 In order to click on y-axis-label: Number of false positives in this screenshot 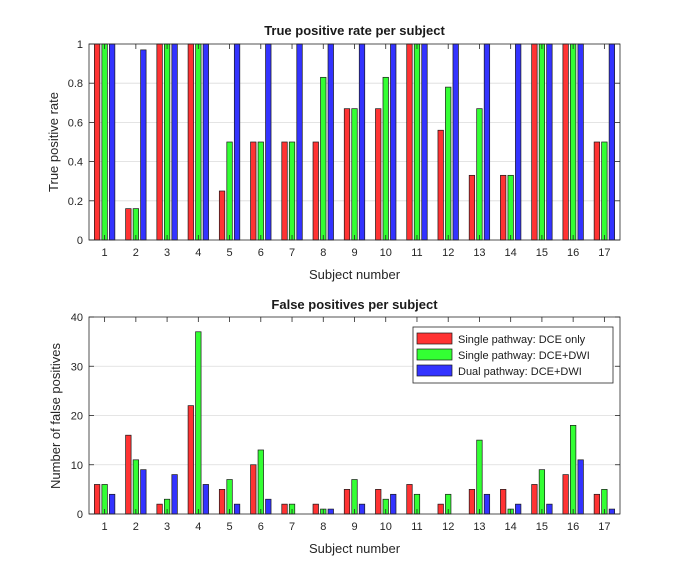, I will do `click(55, 416)`.